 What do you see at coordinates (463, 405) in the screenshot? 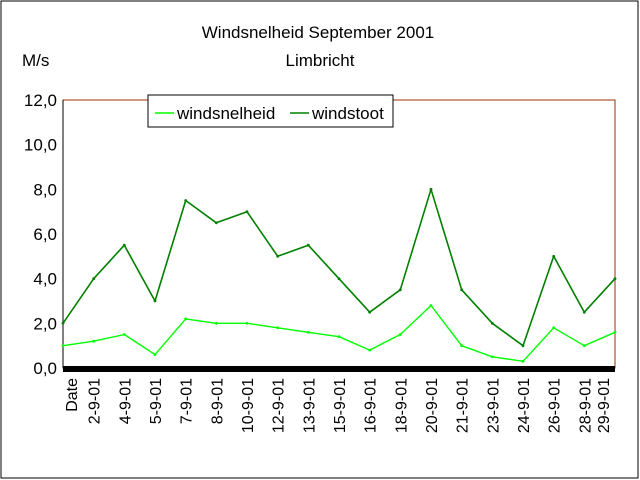
I see `x-tick-label: 21-9-01` at bounding box center [463, 405].